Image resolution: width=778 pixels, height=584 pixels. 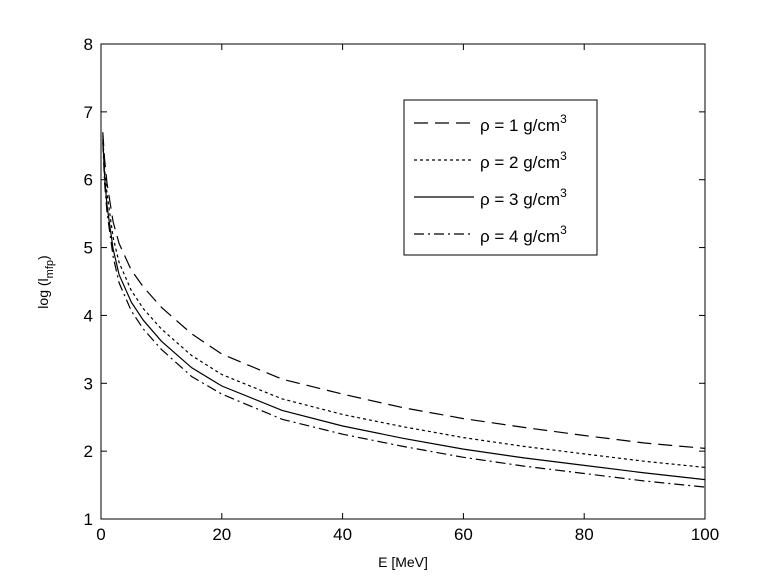 I want to click on y-tick-label: 7, so click(x=88, y=112).